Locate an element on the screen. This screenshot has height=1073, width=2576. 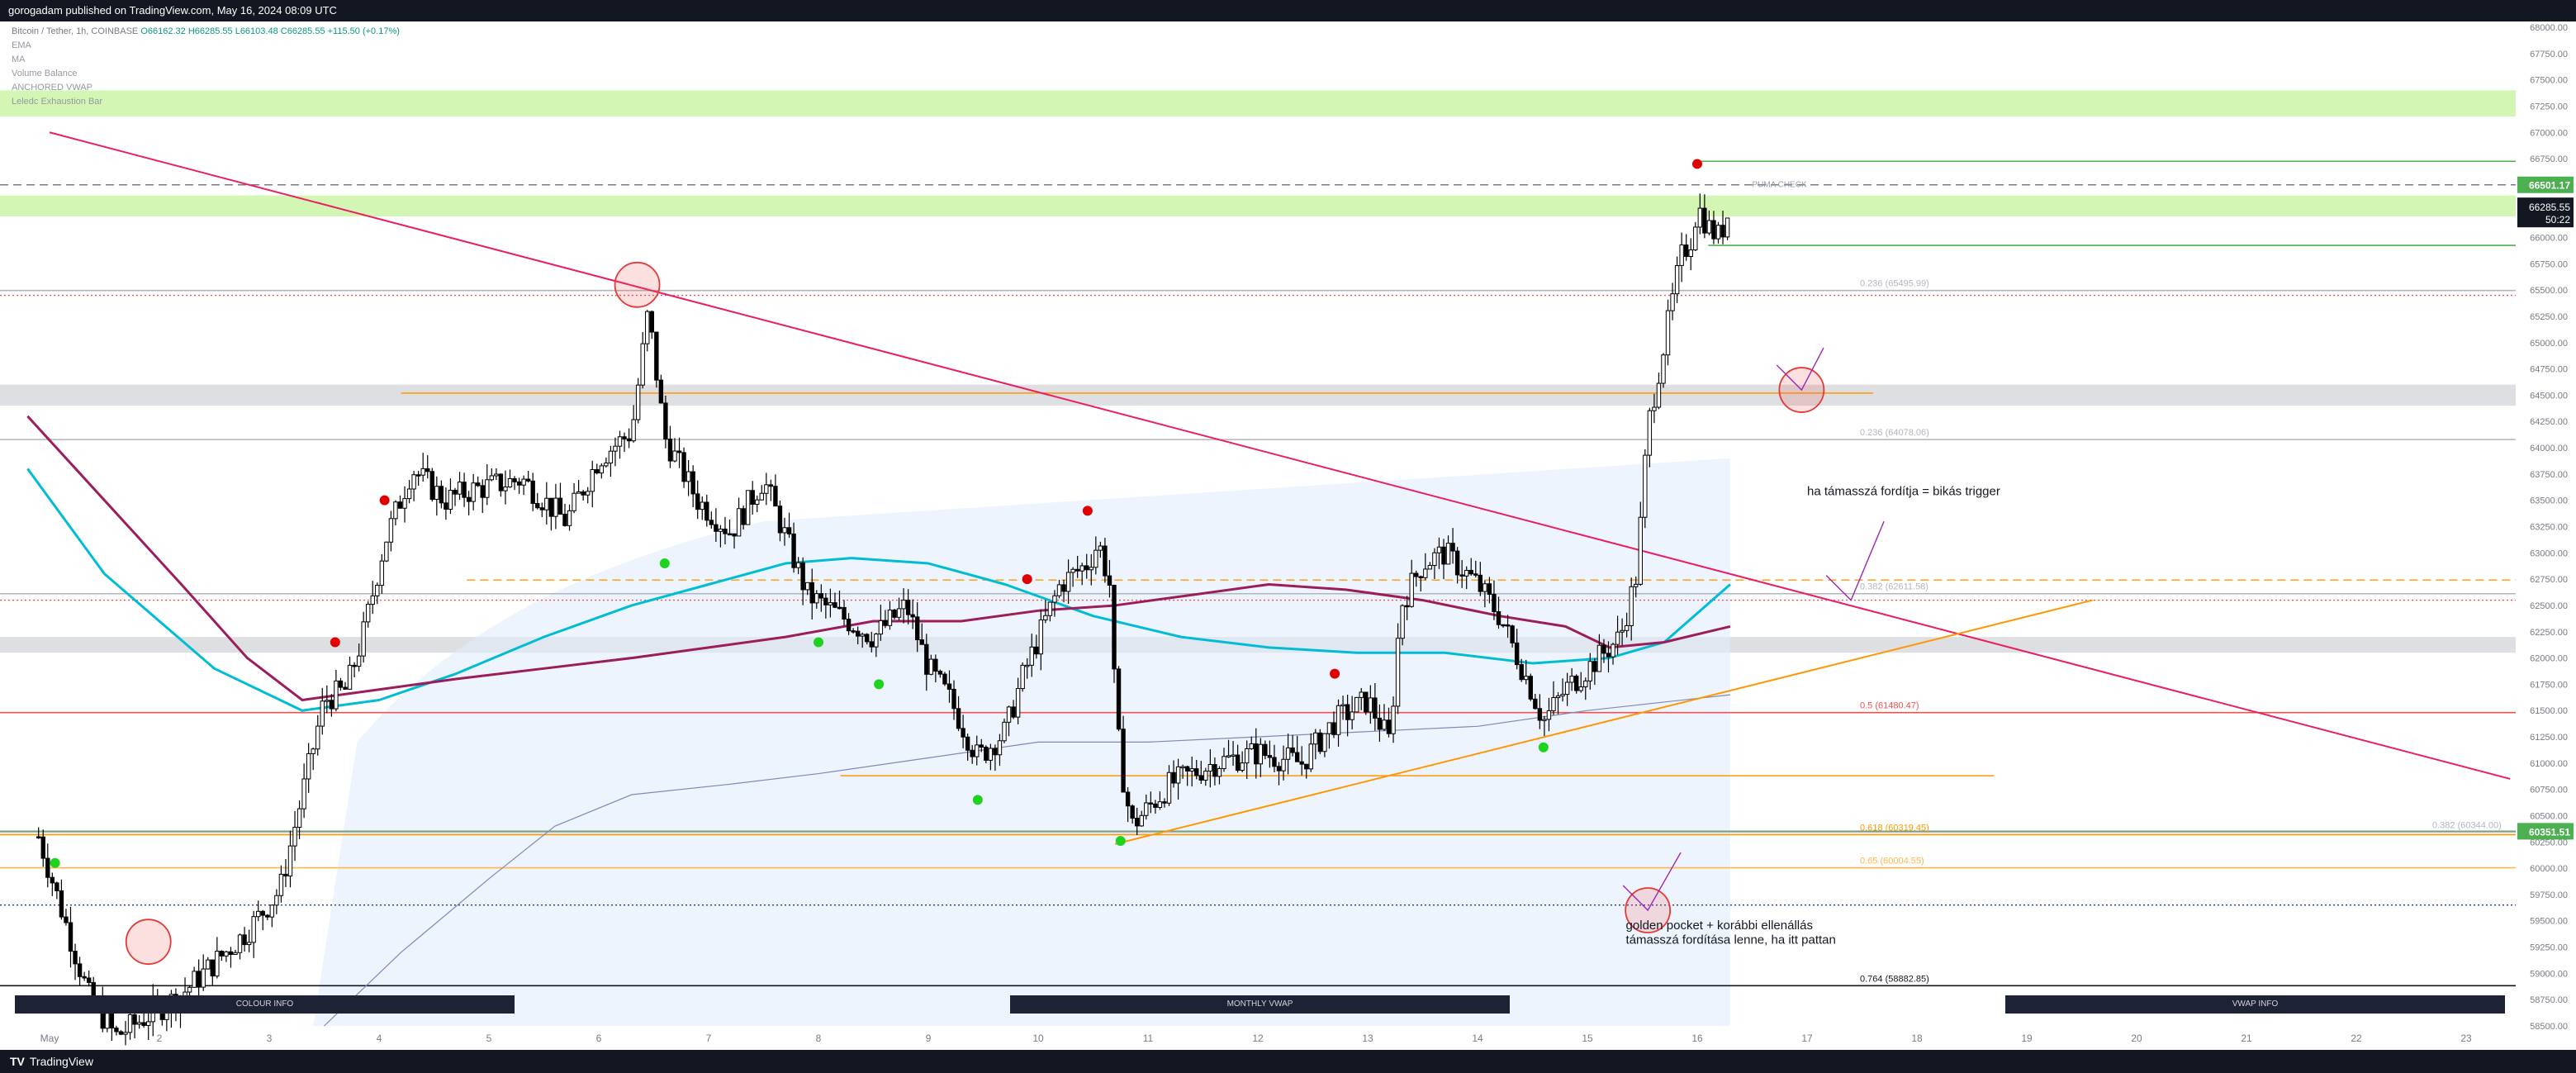
indicator-anchored-vwap: ANCHORED VWAP is located at coordinates (52, 88).